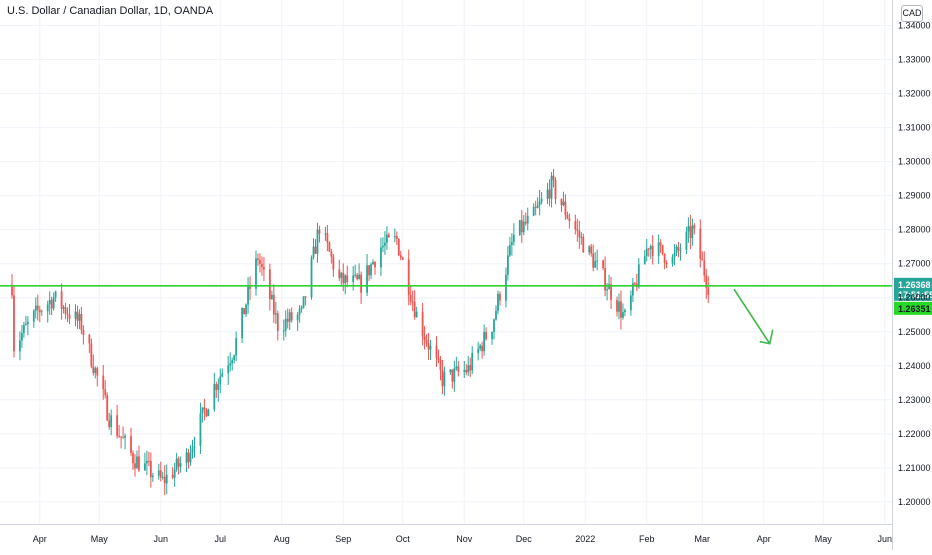  What do you see at coordinates (912, 13) in the screenshot?
I see `currency-button: CAD` at bounding box center [912, 13].